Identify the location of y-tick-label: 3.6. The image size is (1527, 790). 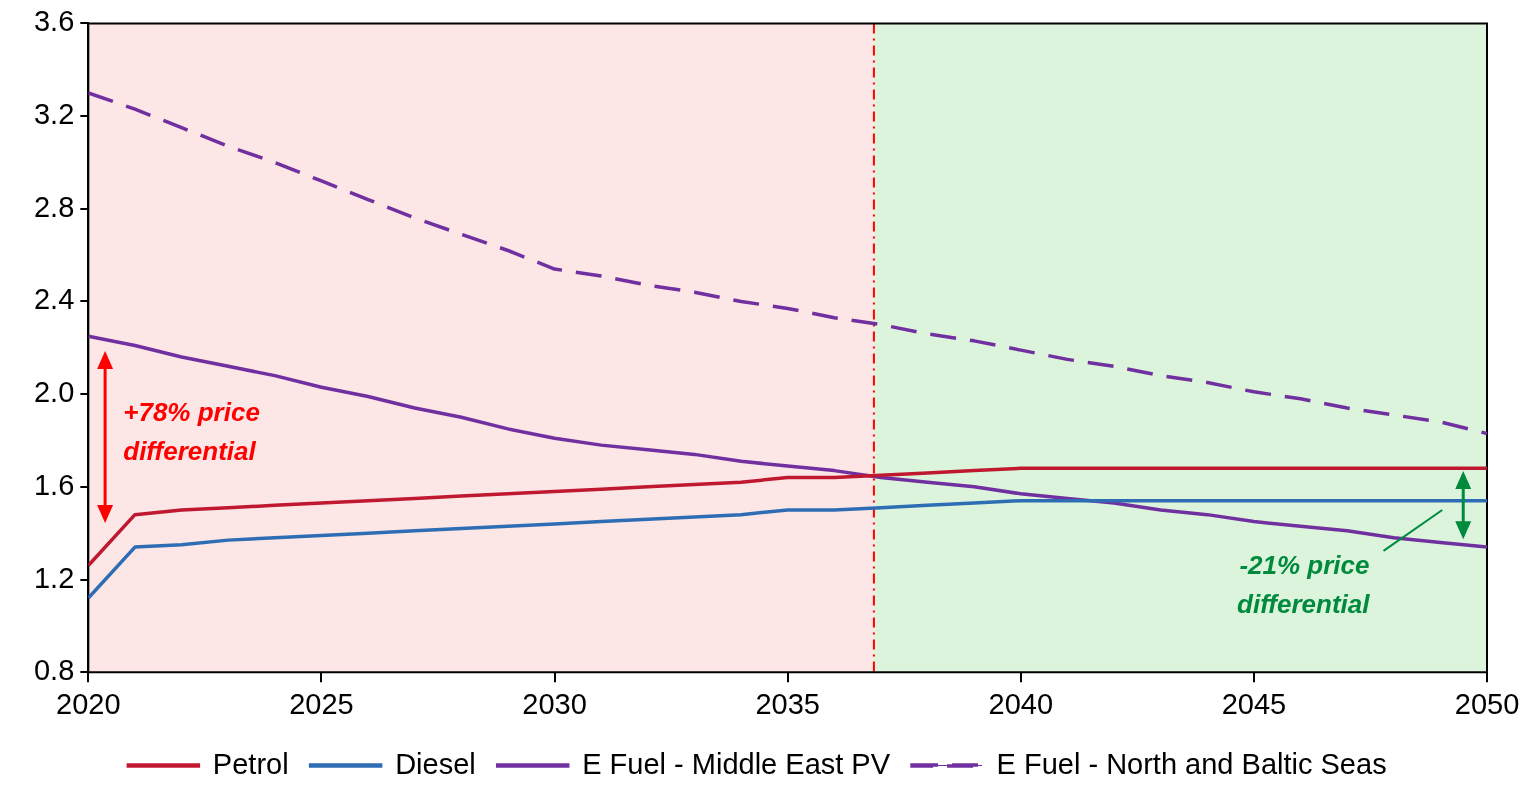
(54, 21).